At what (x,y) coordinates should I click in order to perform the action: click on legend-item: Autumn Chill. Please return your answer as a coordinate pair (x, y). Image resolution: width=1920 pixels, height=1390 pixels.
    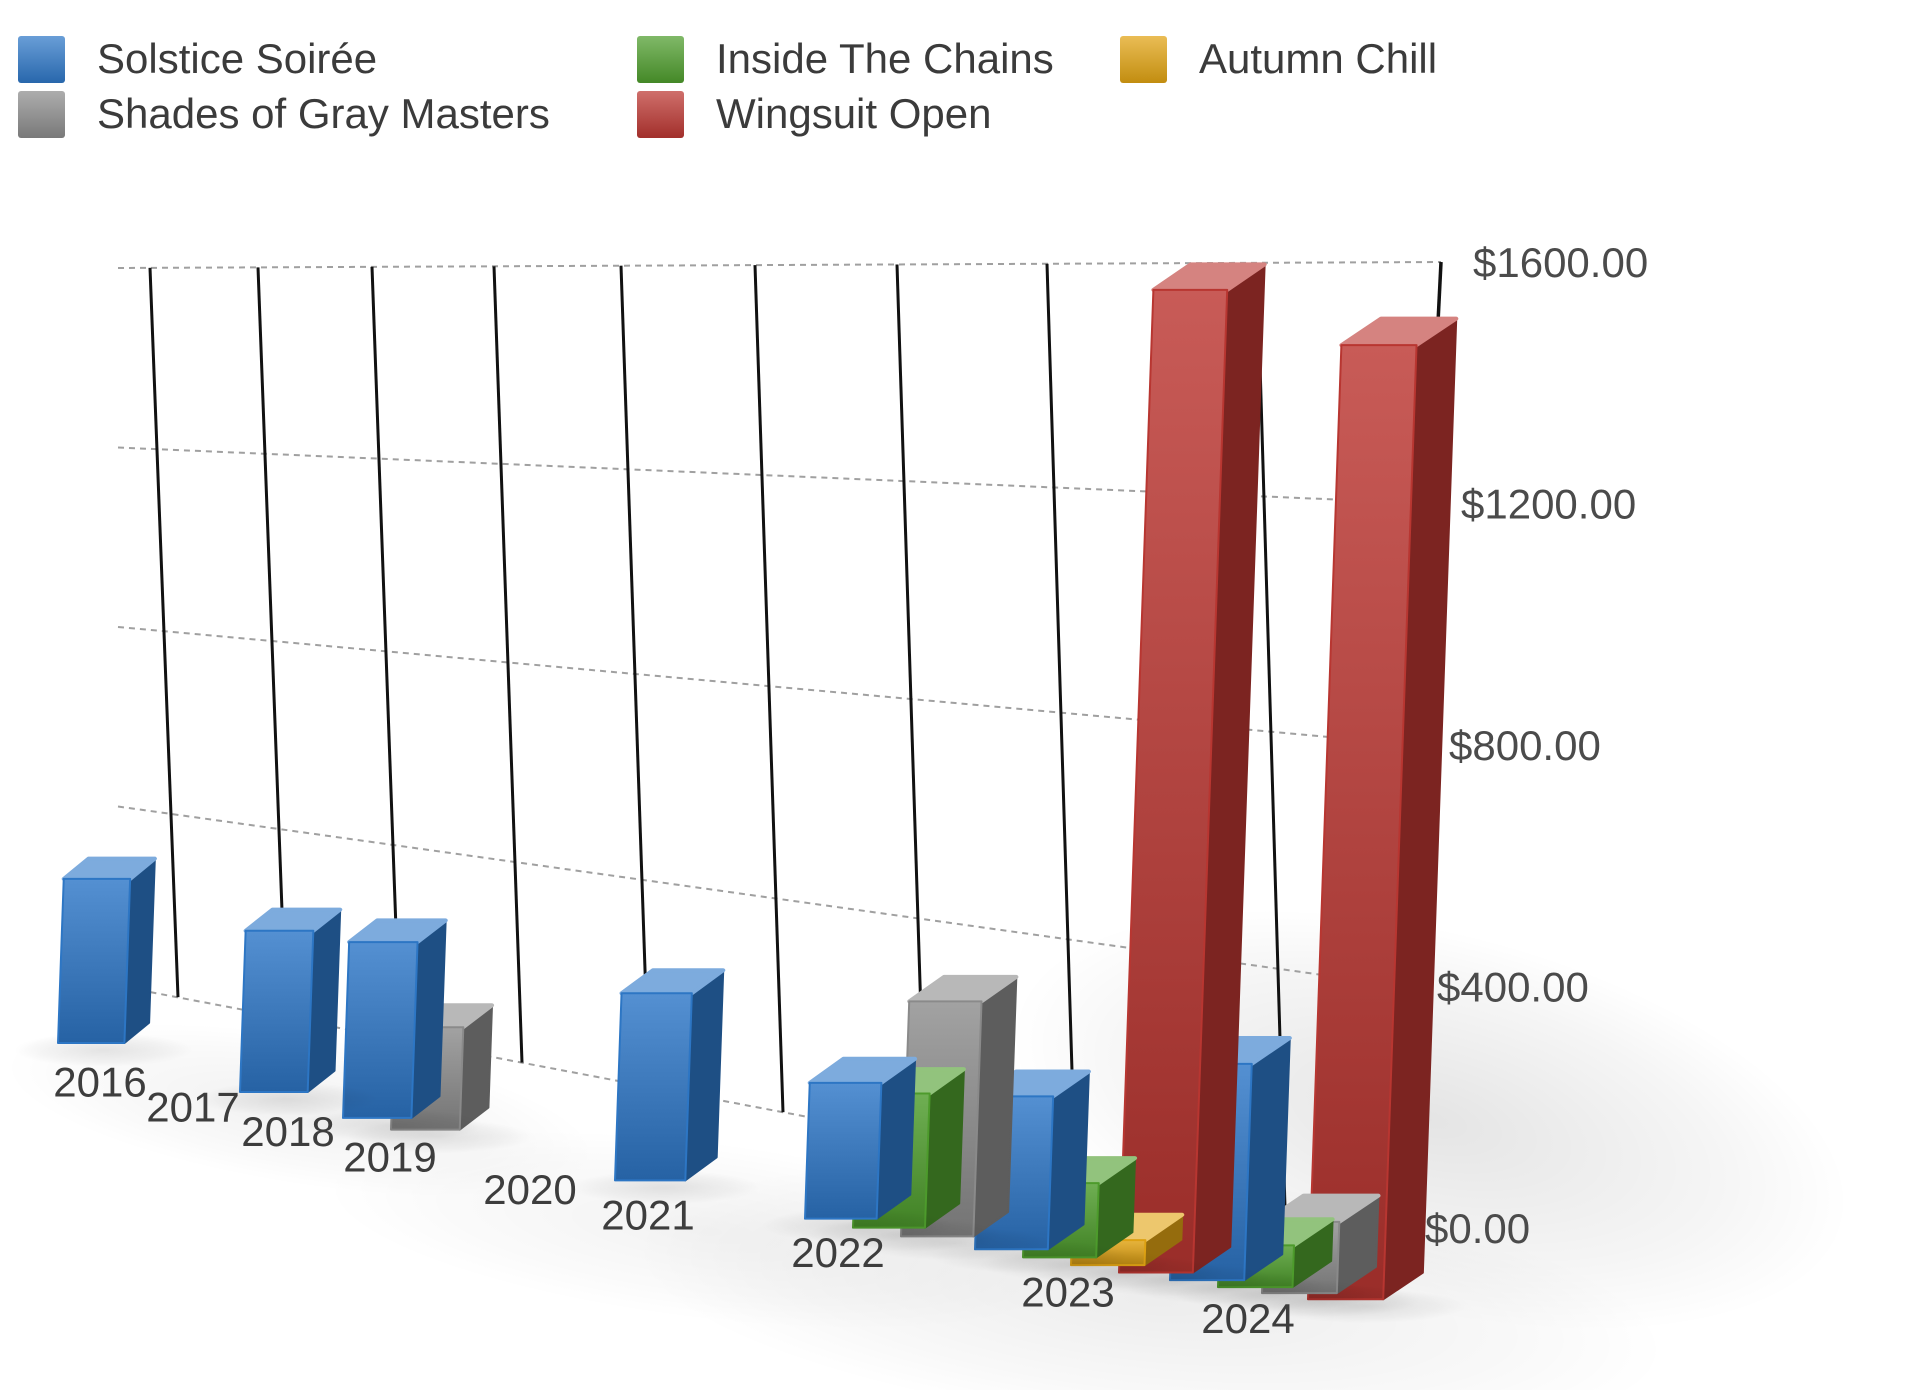
    Looking at the image, I should click on (1278, 59).